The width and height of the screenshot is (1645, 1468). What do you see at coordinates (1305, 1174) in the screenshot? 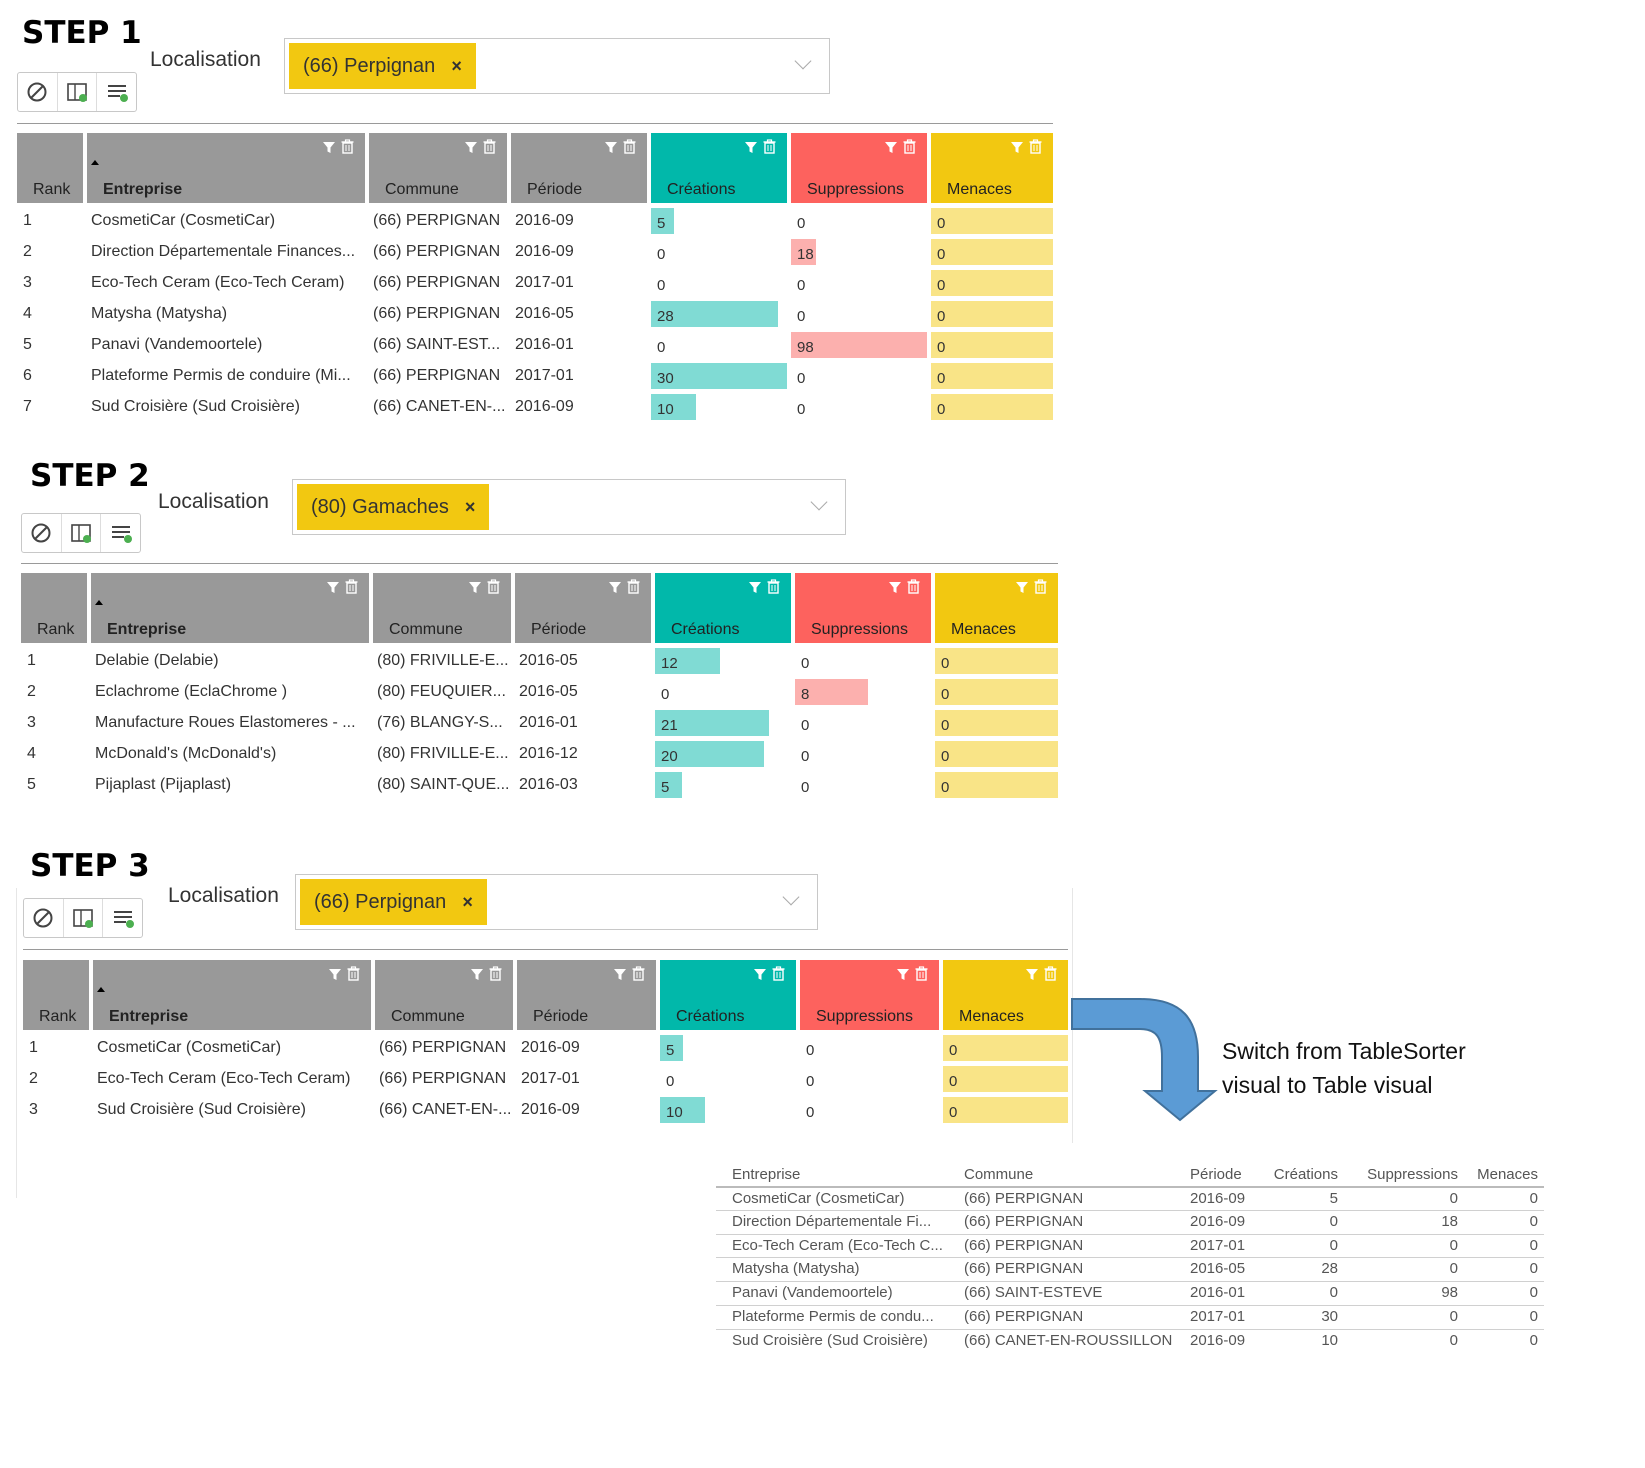
I see `table-visual-header-creations: Créations` at bounding box center [1305, 1174].